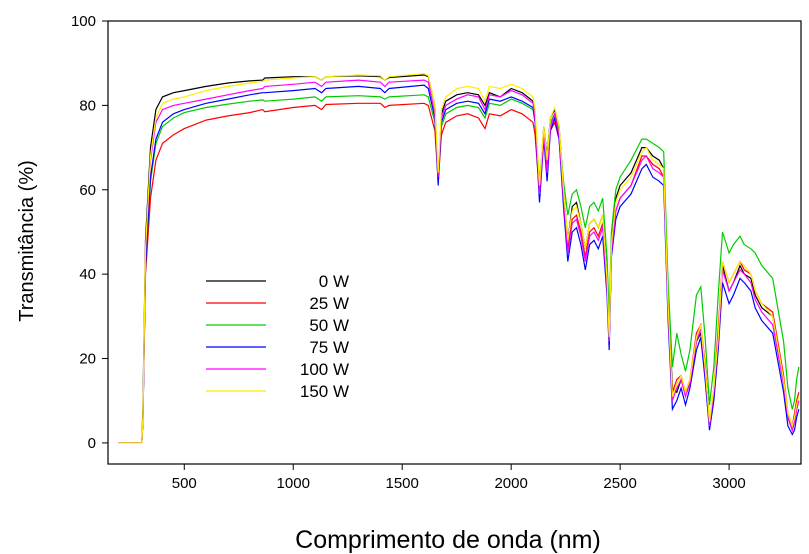 Image resolution: width=809 pixels, height=554 pixels. Describe the element at coordinates (510, 483) in the screenshot. I see `x-tick-label-3: 2000` at that location.